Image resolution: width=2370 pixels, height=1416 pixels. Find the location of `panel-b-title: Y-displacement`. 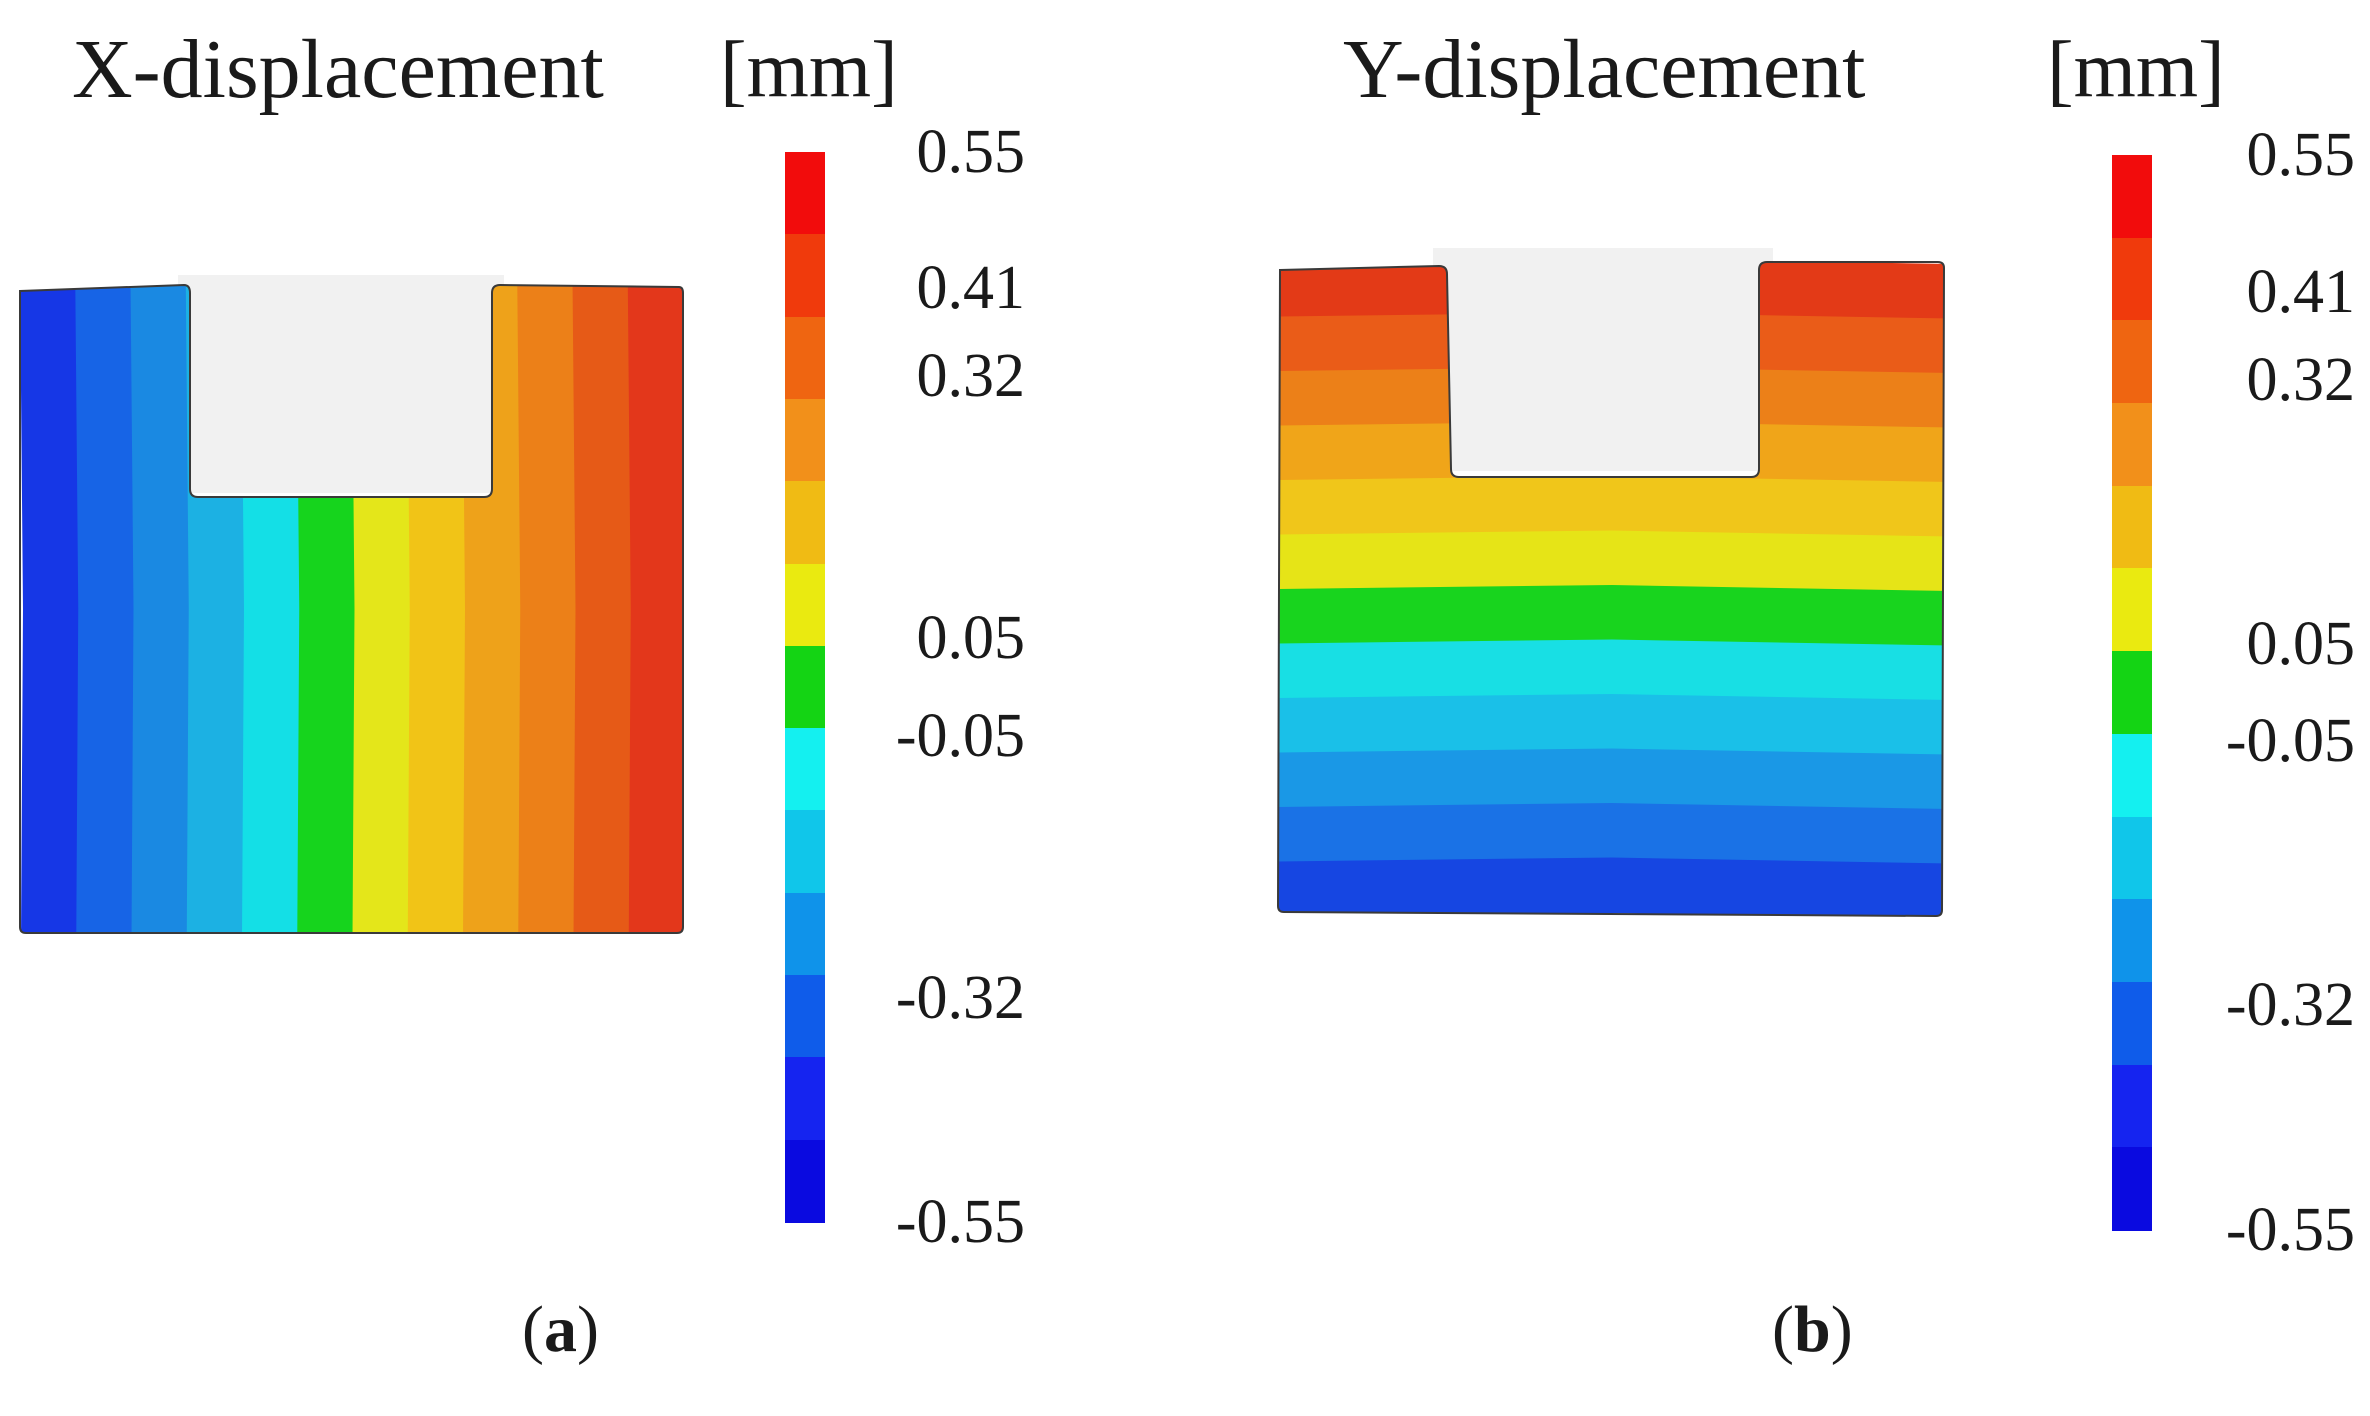

panel-b-title: Y-displacement is located at coordinates (1604, 69).